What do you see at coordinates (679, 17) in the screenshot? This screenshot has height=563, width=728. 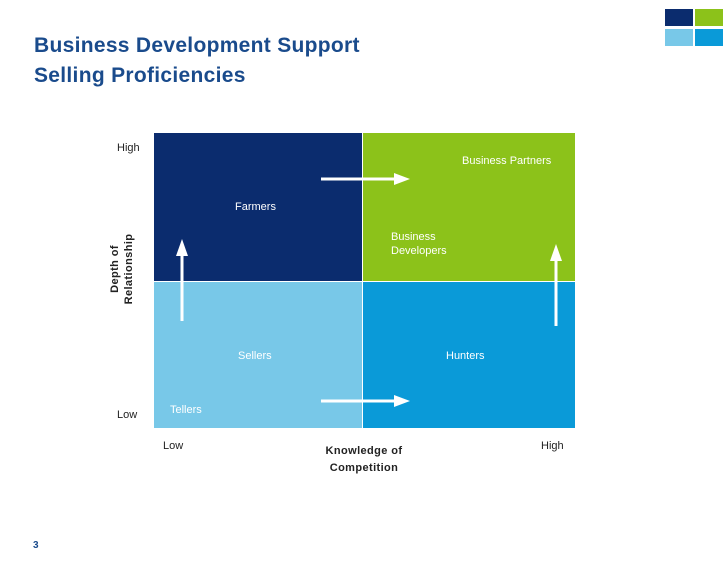 I see `logo-square-navy` at bounding box center [679, 17].